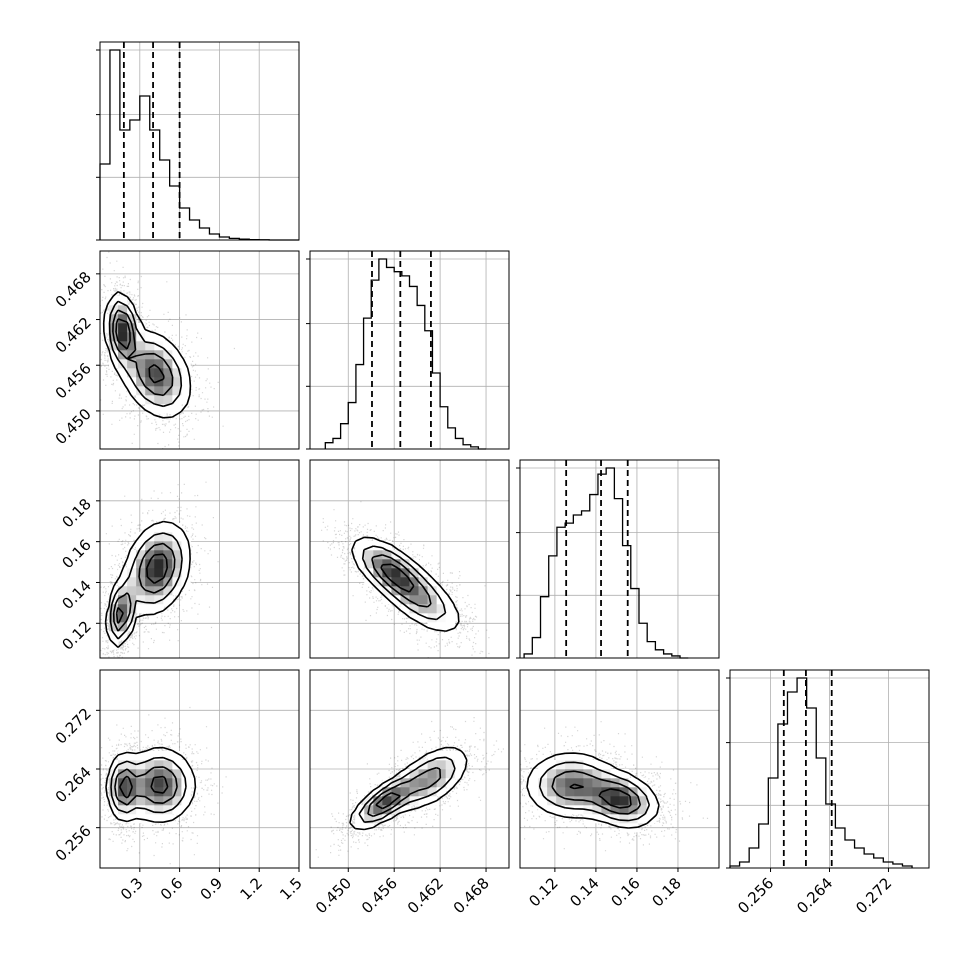 The image size is (970, 970). What do you see at coordinates (212, 889) in the screenshot?
I see `x-tick-label: 0.9` at bounding box center [212, 889].